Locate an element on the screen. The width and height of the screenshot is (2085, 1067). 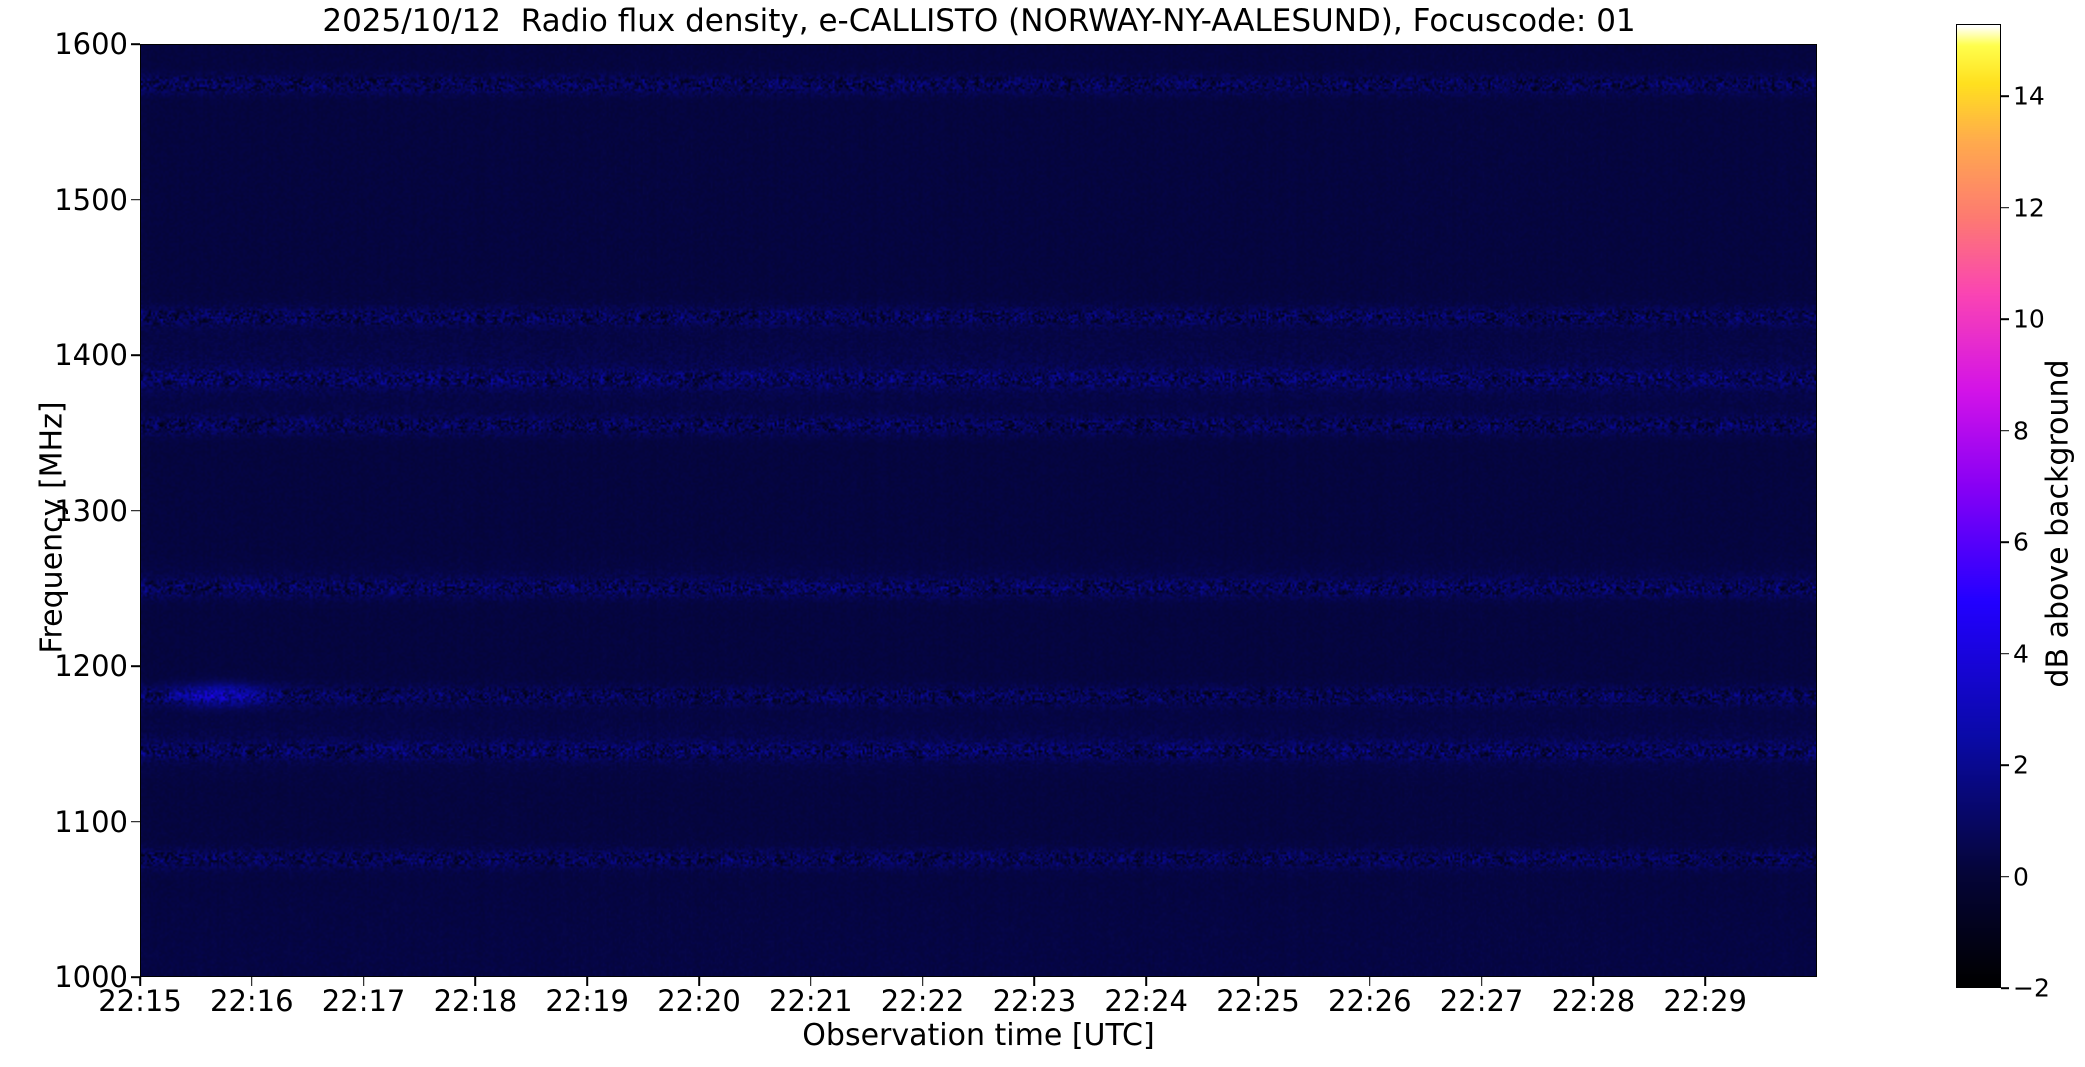
x-tick-label: 22:16 is located at coordinates (252, 1001).